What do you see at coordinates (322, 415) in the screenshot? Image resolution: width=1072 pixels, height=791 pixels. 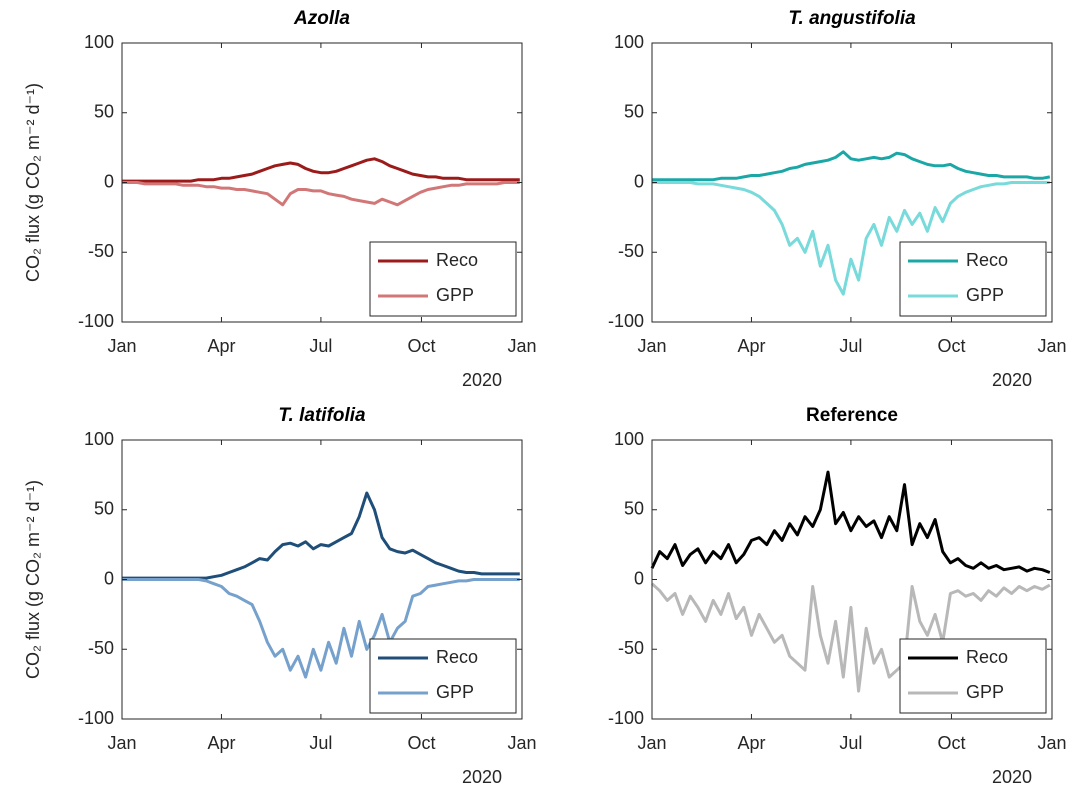 I see `chart-title: T. latifolia` at bounding box center [322, 415].